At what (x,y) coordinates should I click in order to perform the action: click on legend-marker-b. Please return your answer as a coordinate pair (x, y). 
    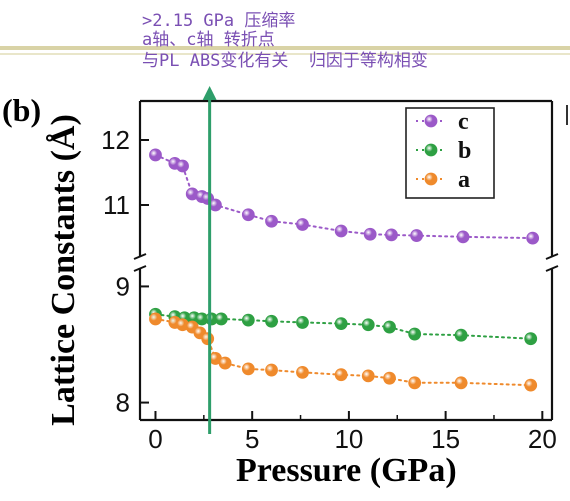
    Looking at the image, I should click on (431, 150).